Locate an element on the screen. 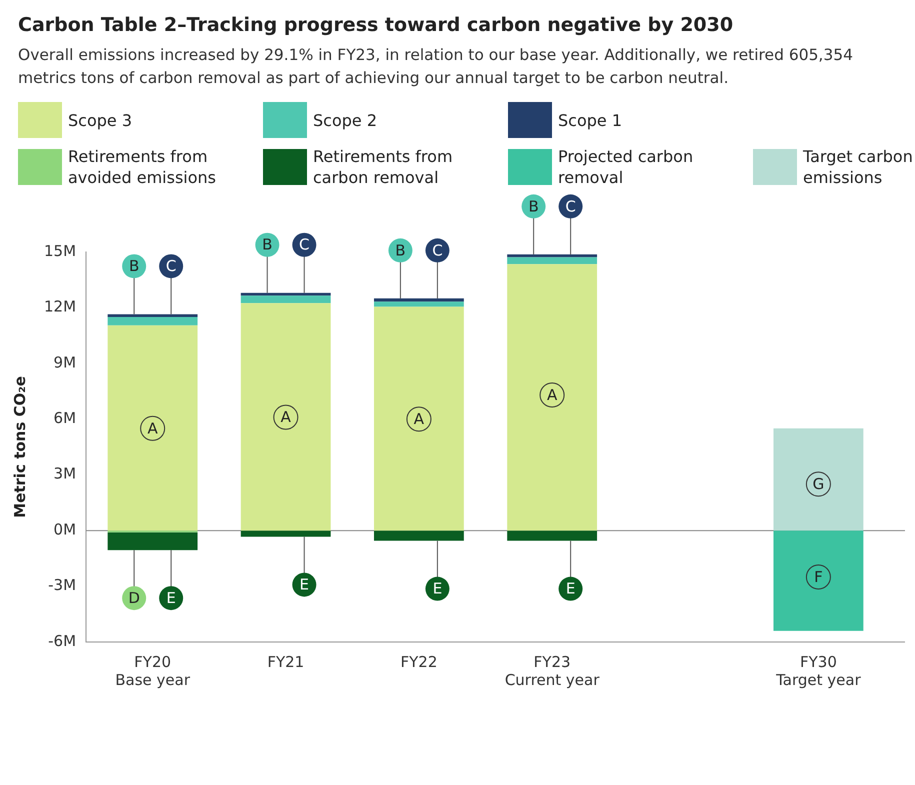  annotation: D is located at coordinates (134, 597).